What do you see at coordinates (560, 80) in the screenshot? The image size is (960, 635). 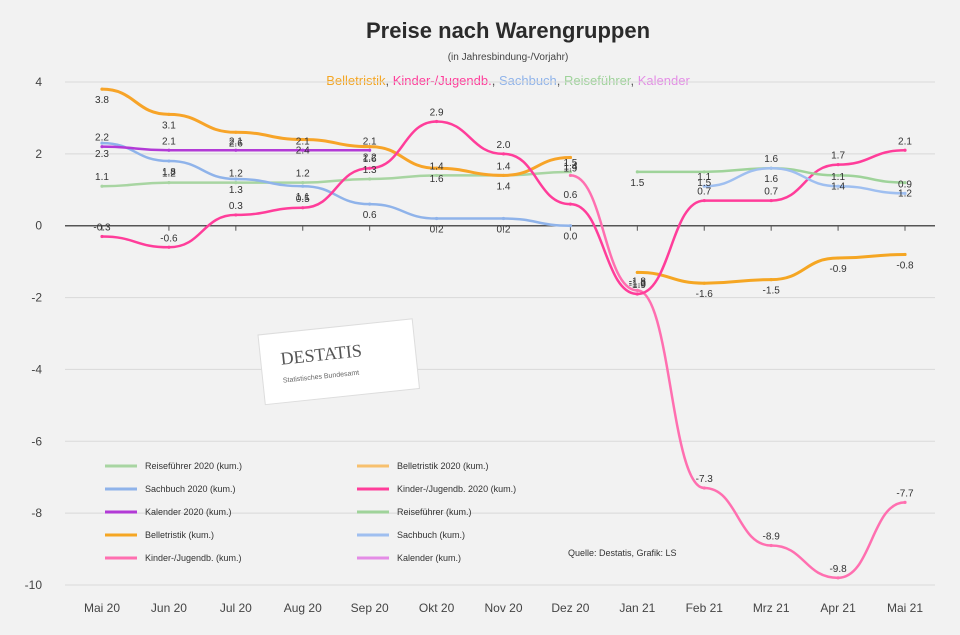 I see `subtitle-part-5: ,` at bounding box center [560, 80].